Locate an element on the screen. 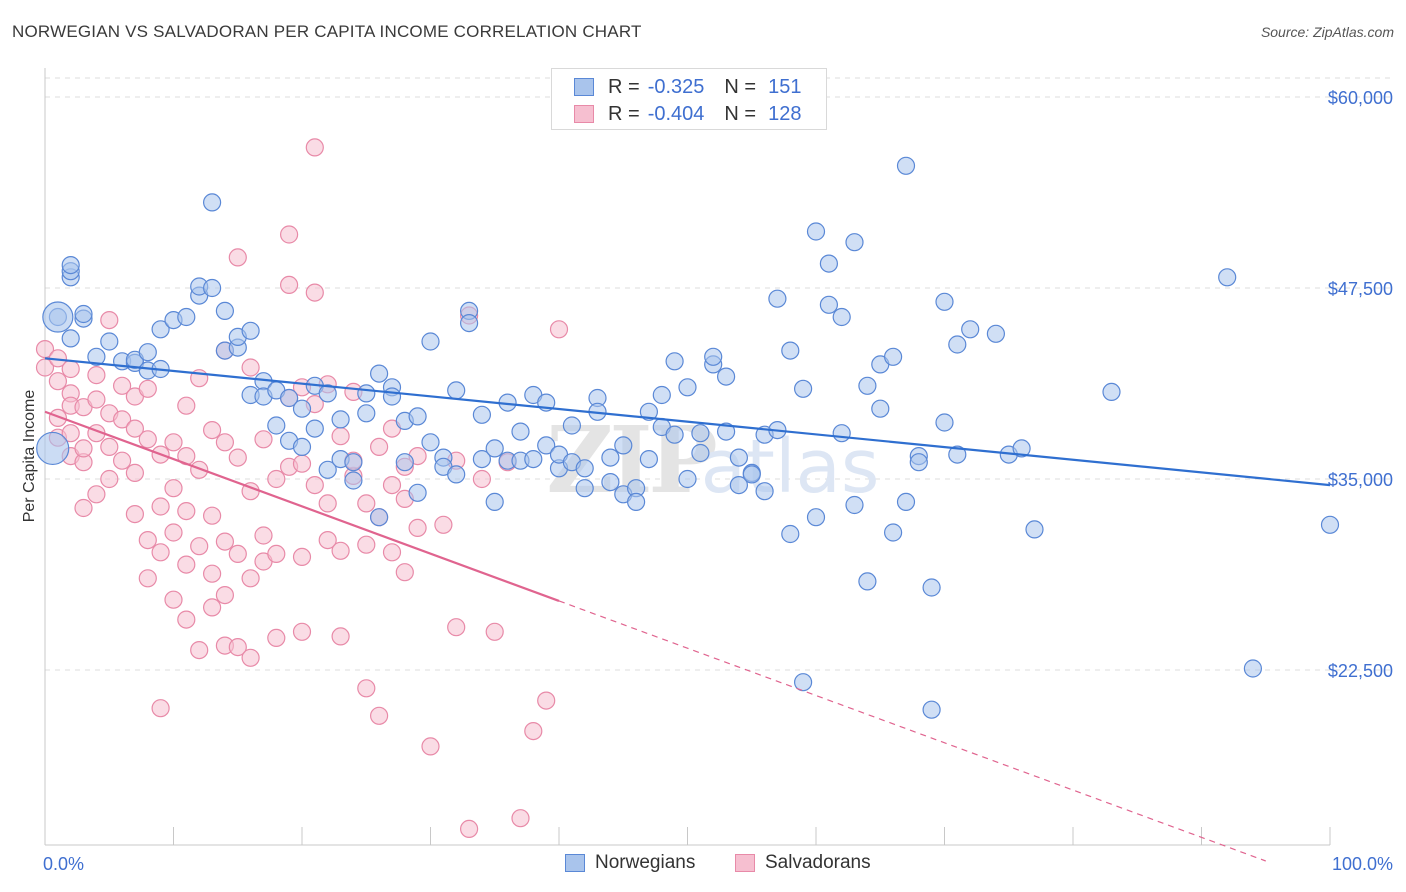 The image size is (1406, 892). bottom-legend-norwegians: Norwegians is located at coordinates (630, 863).